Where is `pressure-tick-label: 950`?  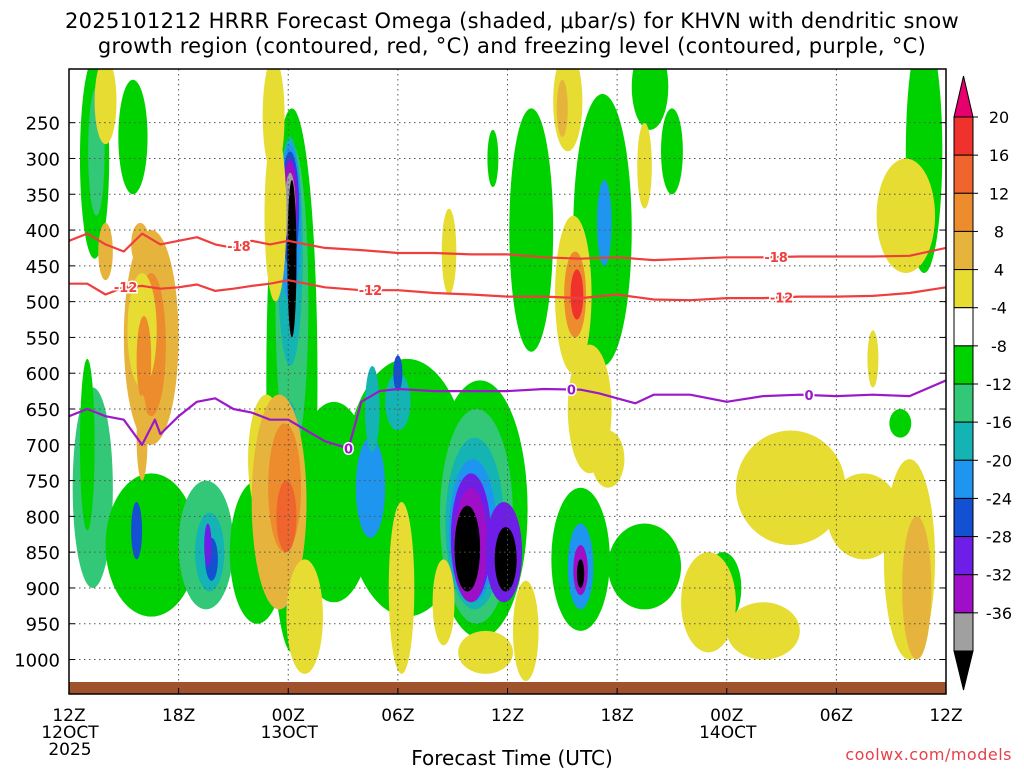 pressure-tick-label: 950 is located at coordinates (43, 625).